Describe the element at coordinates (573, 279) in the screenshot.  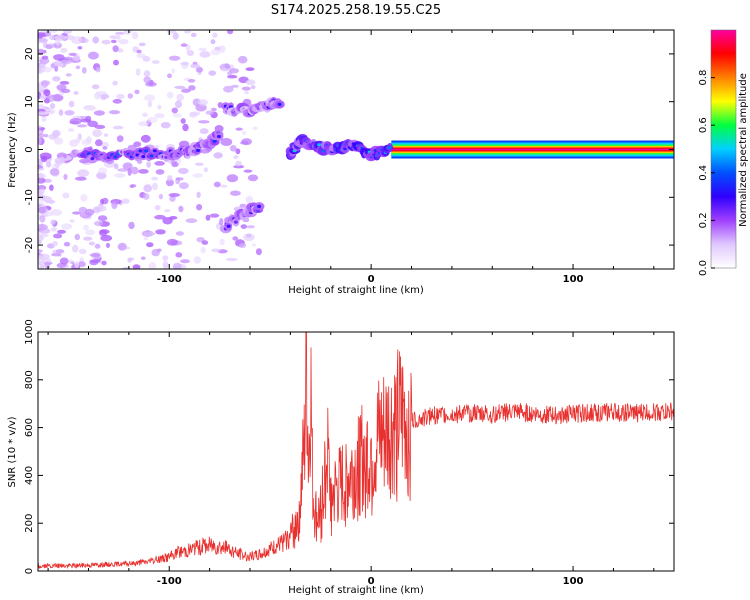
I see `spectrogram-xtick-label: 100` at that location.